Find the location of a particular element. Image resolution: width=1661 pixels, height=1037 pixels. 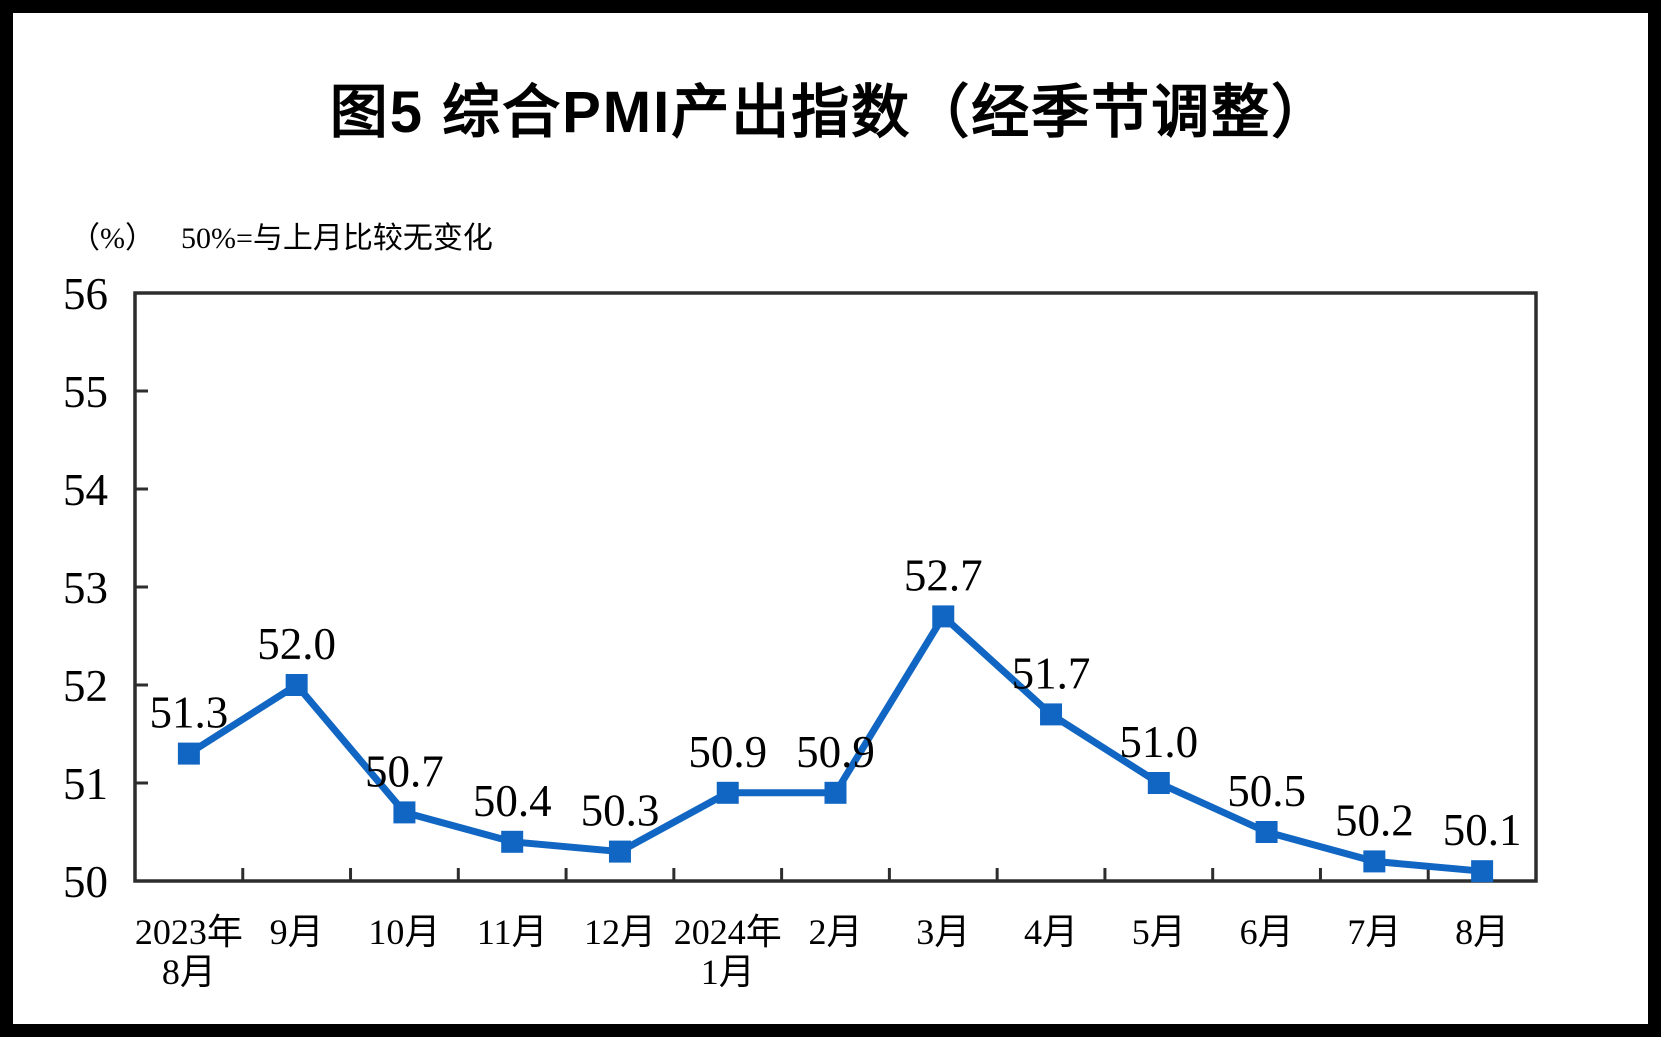

y-axis-label: 56 is located at coordinates (85, 294).